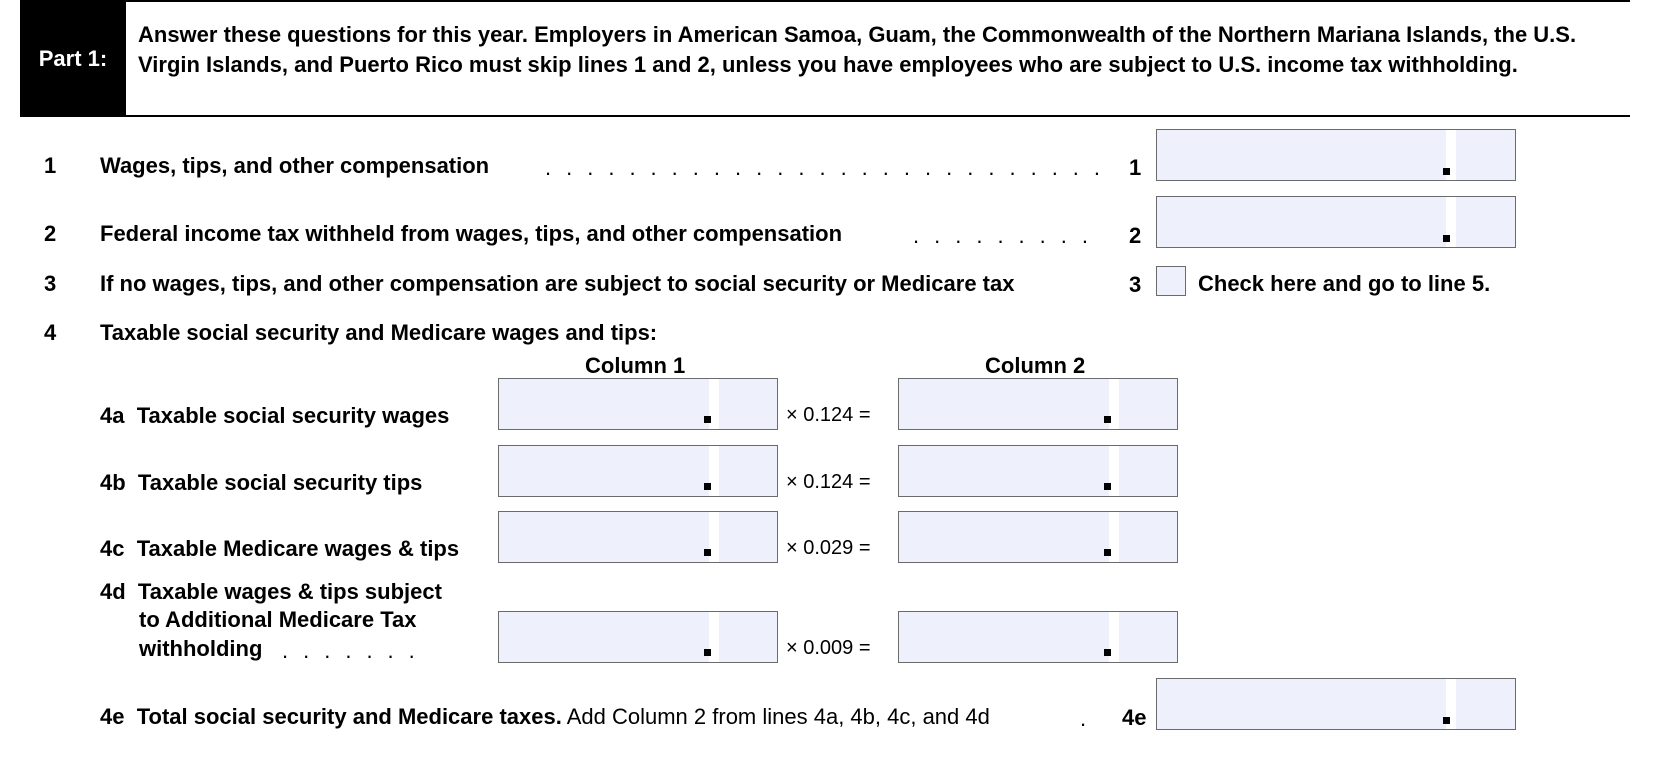 This screenshot has height=778, width=1660. What do you see at coordinates (50, 283) in the screenshot?
I see `line-3-number: 3` at bounding box center [50, 283].